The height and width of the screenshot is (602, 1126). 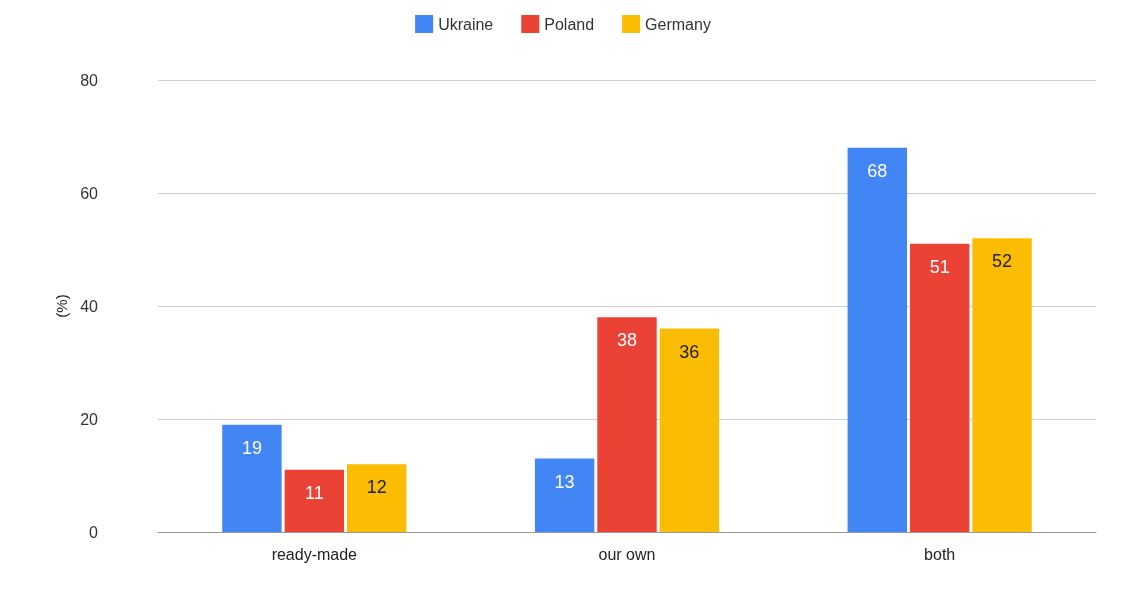 I want to click on data-label: 52, so click(x=1002, y=261).